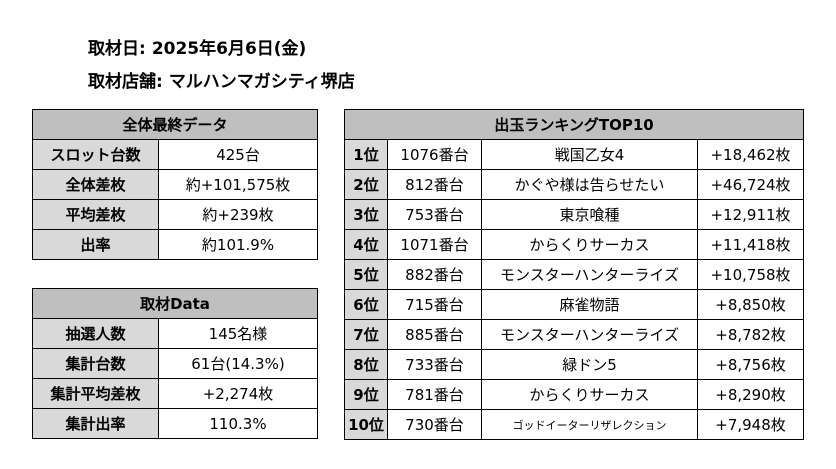  I want to click on row: 4位 1071番台 からくりサーカス +11,418枚, so click(574, 244).